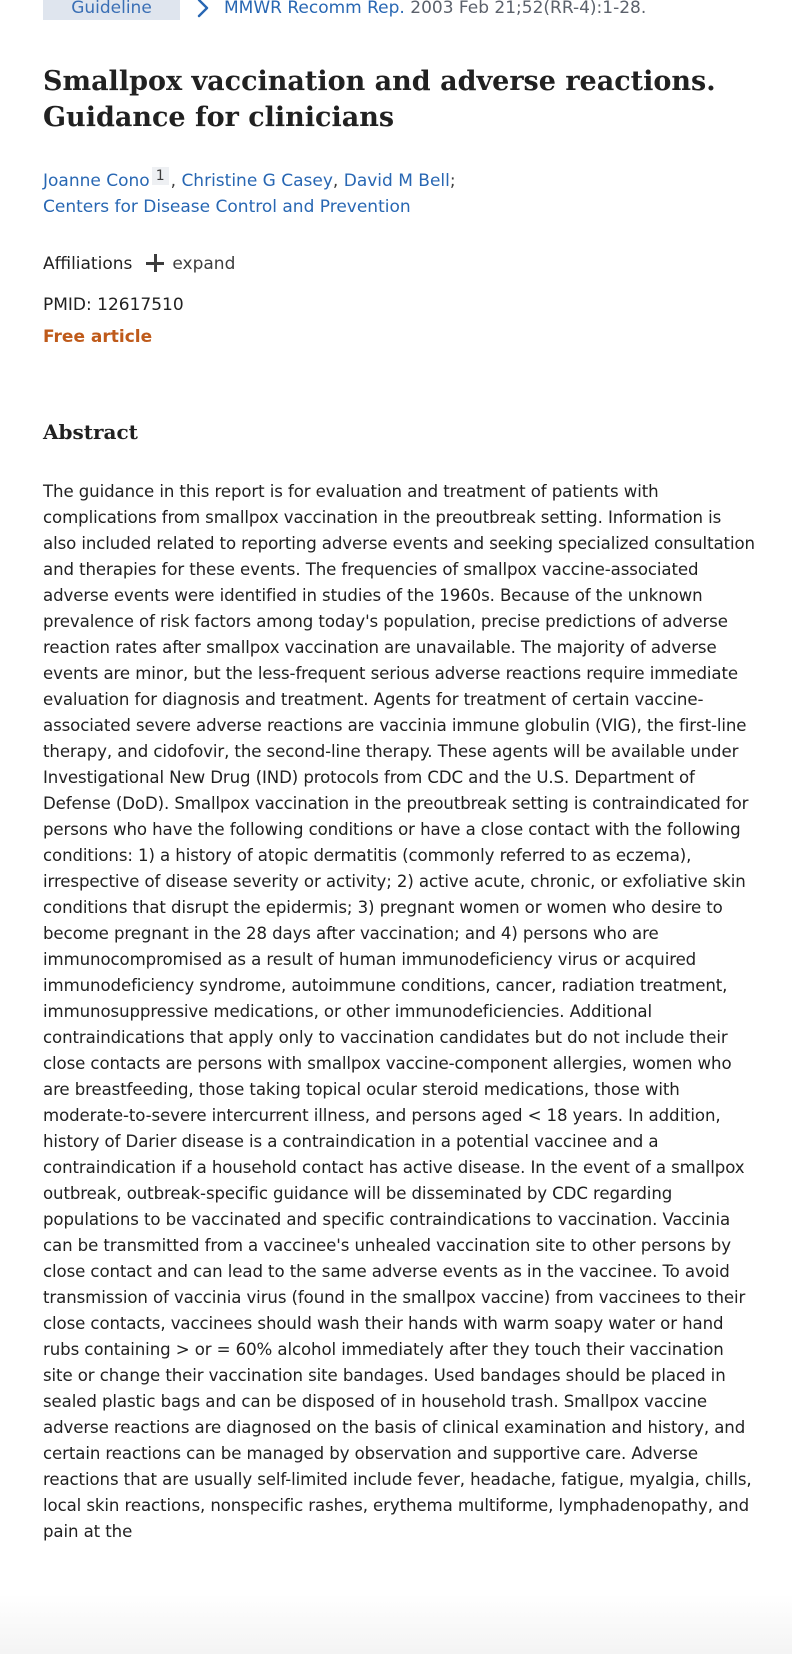 The image size is (792, 1654). What do you see at coordinates (396, 181) in the screenshot?
I see `author-link: David M Bell` at bounding box center [396, 181].